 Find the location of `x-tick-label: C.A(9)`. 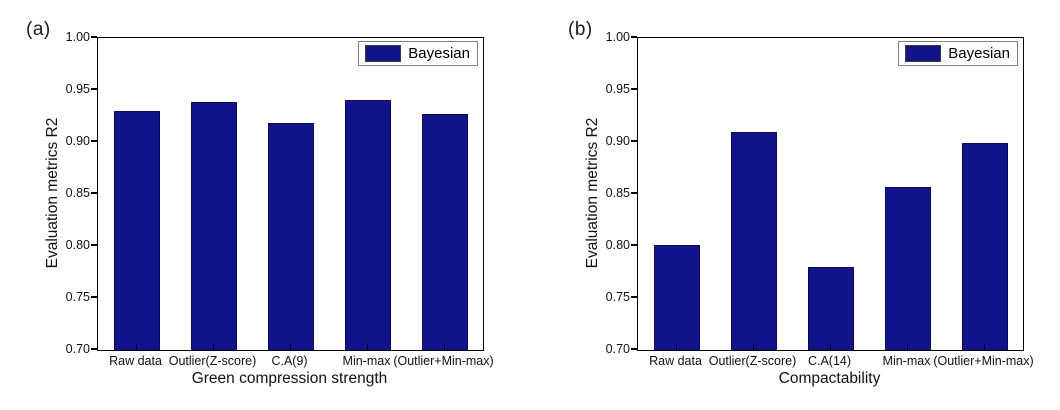

x-tick-label: C.A(9) is located at coordinates (289, 361).